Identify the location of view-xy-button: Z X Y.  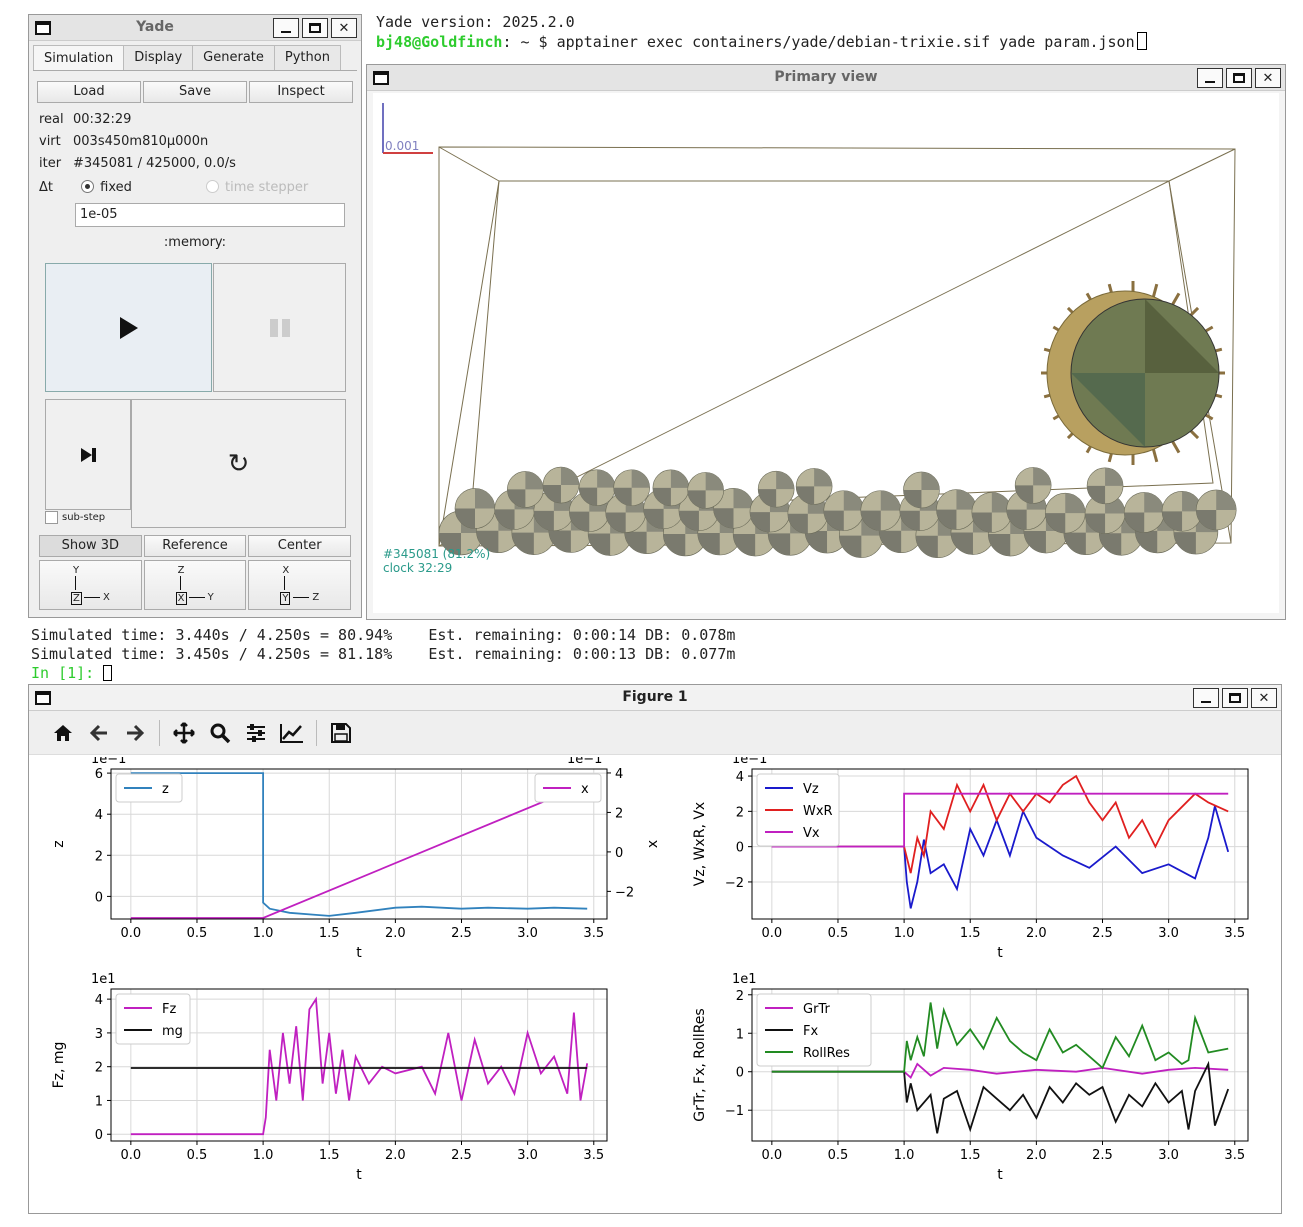
(195, 585).